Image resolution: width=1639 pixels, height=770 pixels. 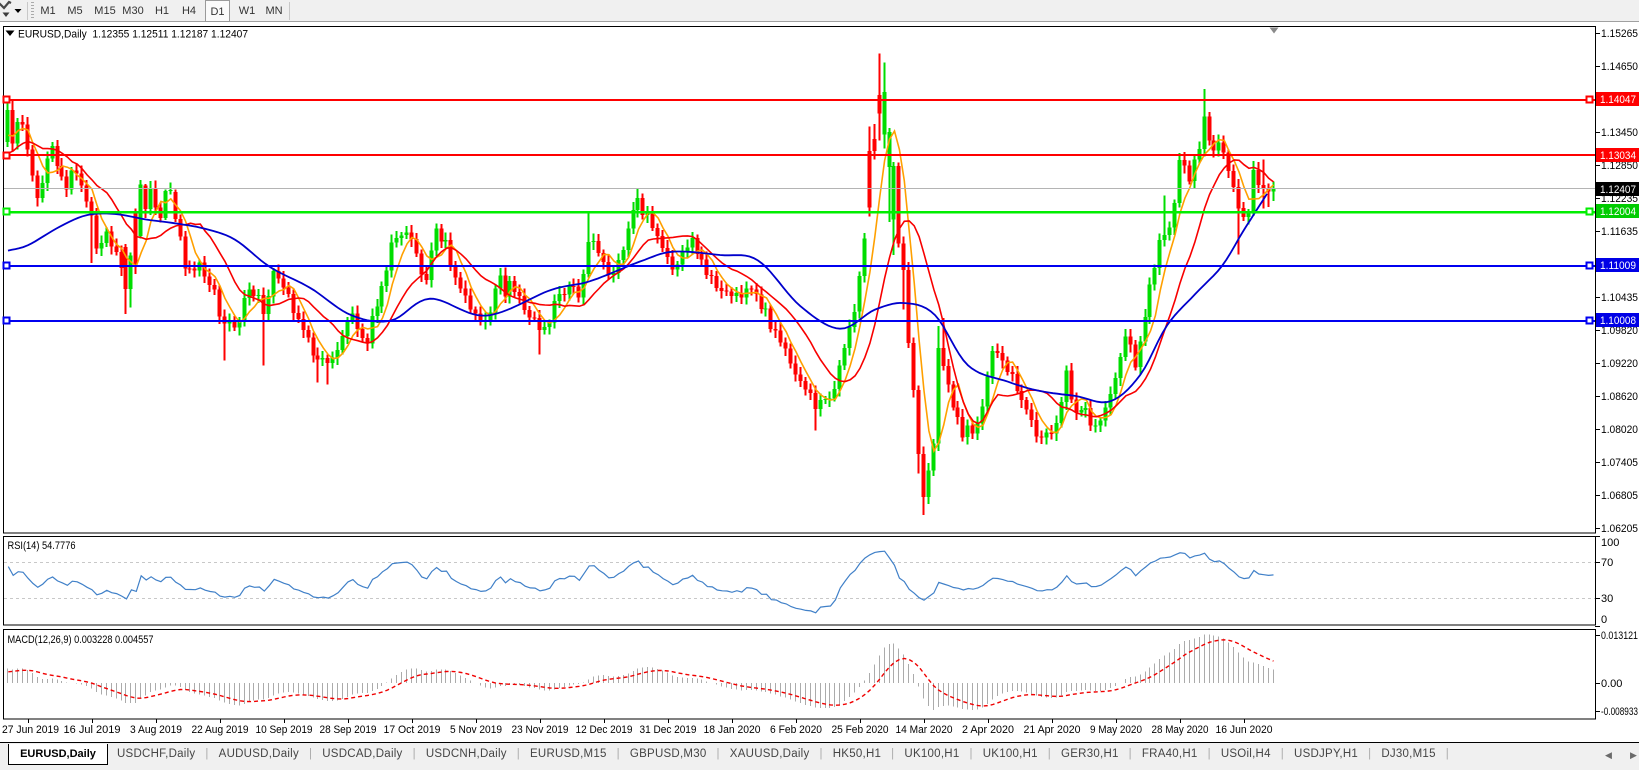 I want to click on svg-text: 0.013121, so click(x=1619, y=636).